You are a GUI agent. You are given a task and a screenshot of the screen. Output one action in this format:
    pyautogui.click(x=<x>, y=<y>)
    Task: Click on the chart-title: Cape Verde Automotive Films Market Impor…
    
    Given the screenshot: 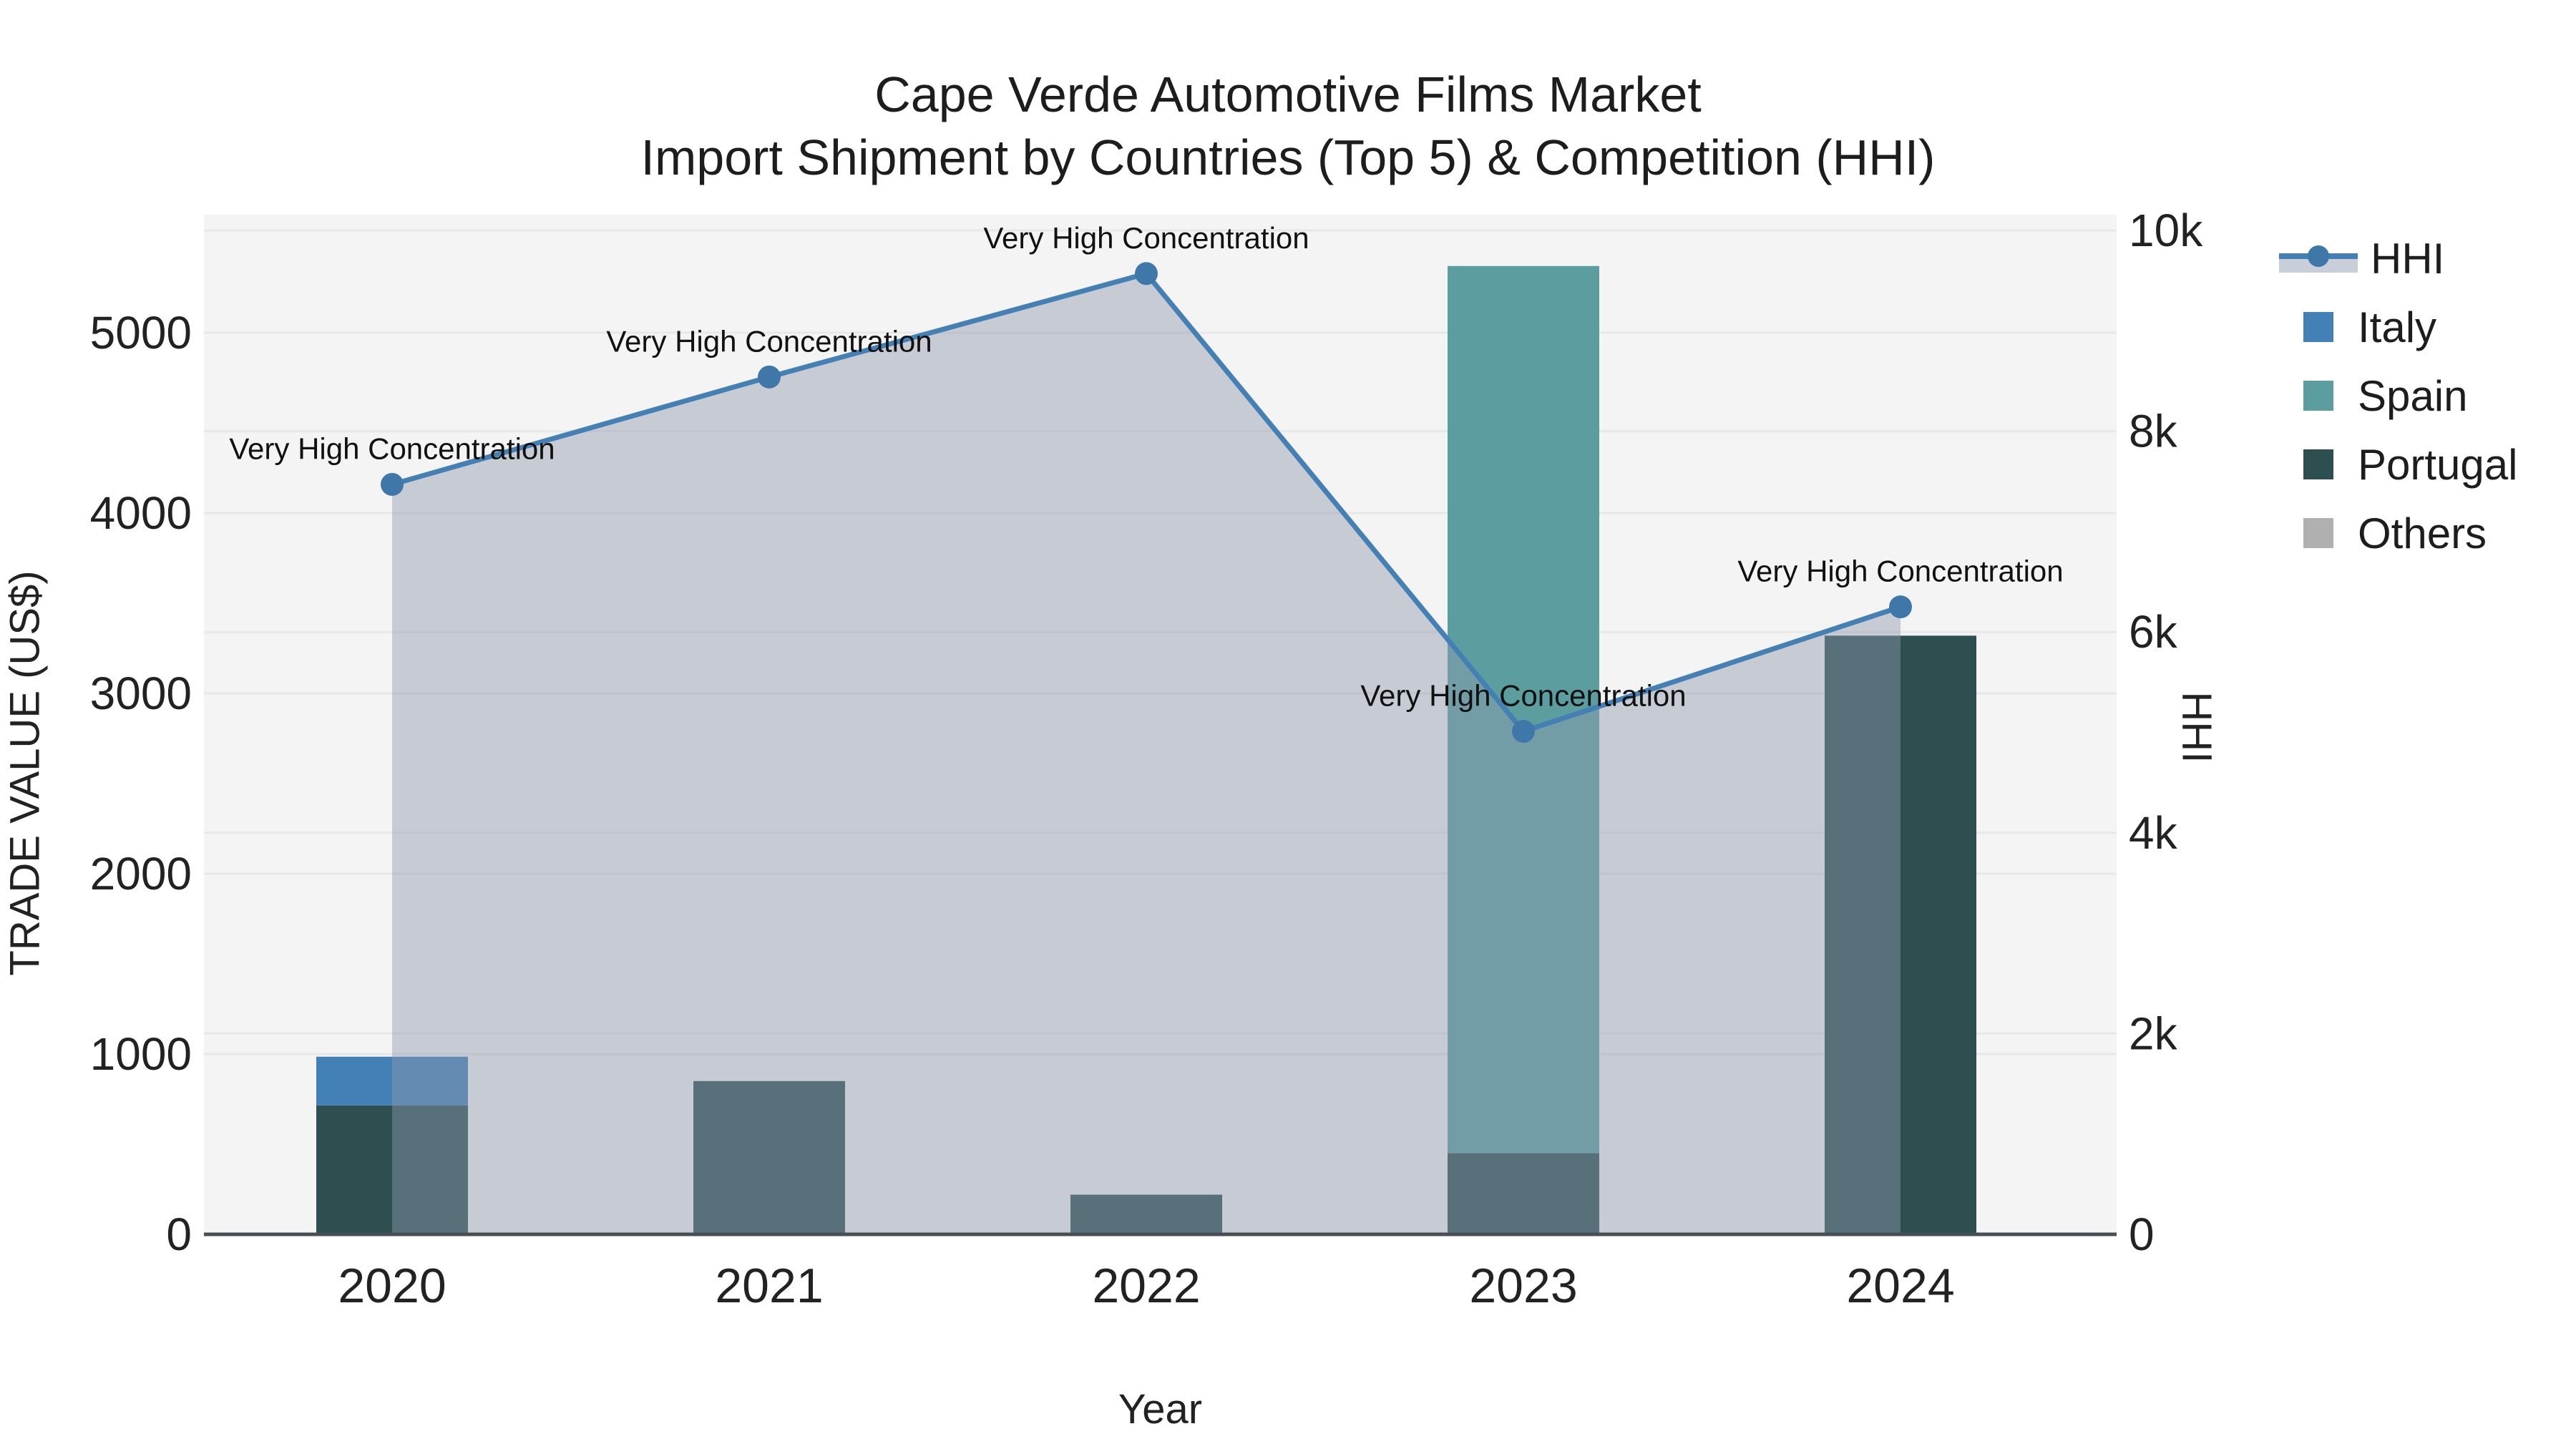 What is the action you would take?
    pyautogui.click(x=1288, y=126)
    